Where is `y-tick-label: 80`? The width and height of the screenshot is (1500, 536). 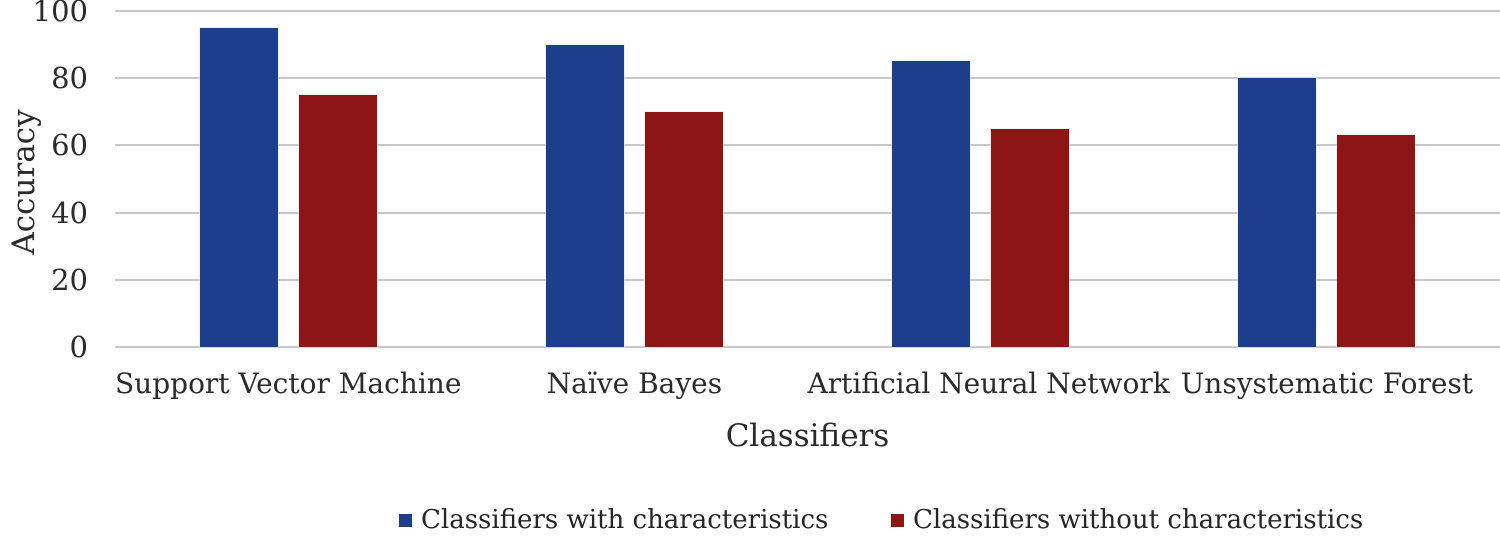 y-tick-label: 80 is located at coordinates (69, 78).